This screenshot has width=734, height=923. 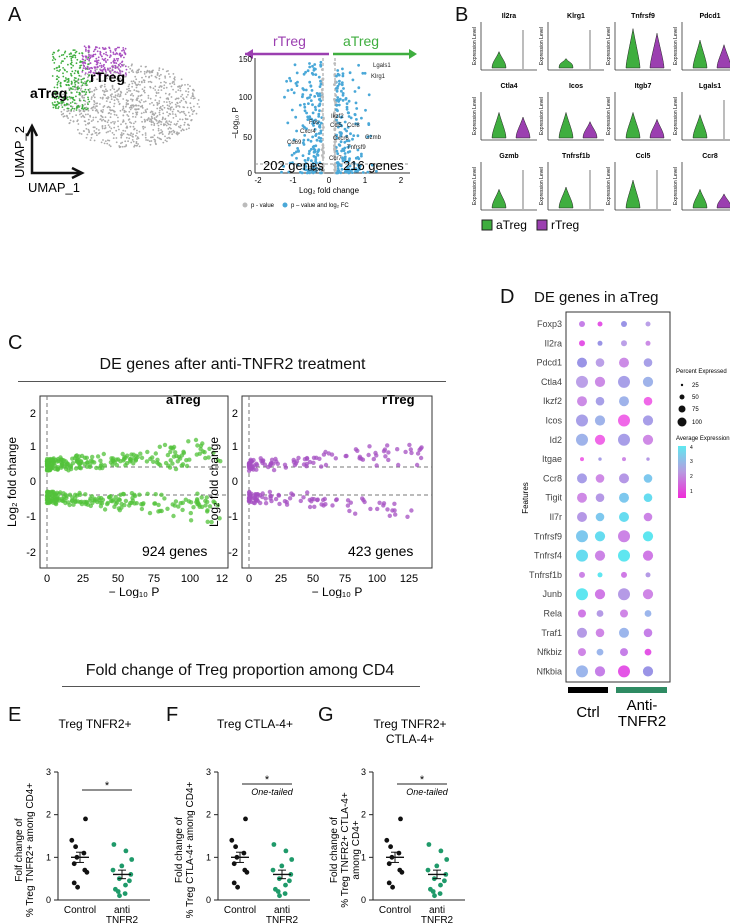 What do you see at coordinates (643, 16) in the screenshot?
I see `violin-gene-title: Tnfrsf9` at bounding box center [643, 16].